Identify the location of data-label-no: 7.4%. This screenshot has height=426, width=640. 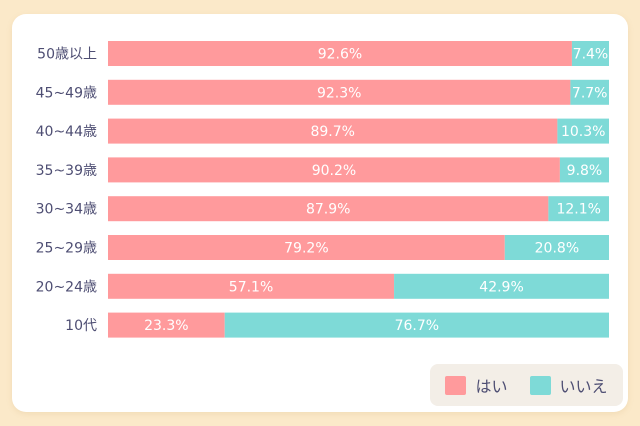
(591, 55).